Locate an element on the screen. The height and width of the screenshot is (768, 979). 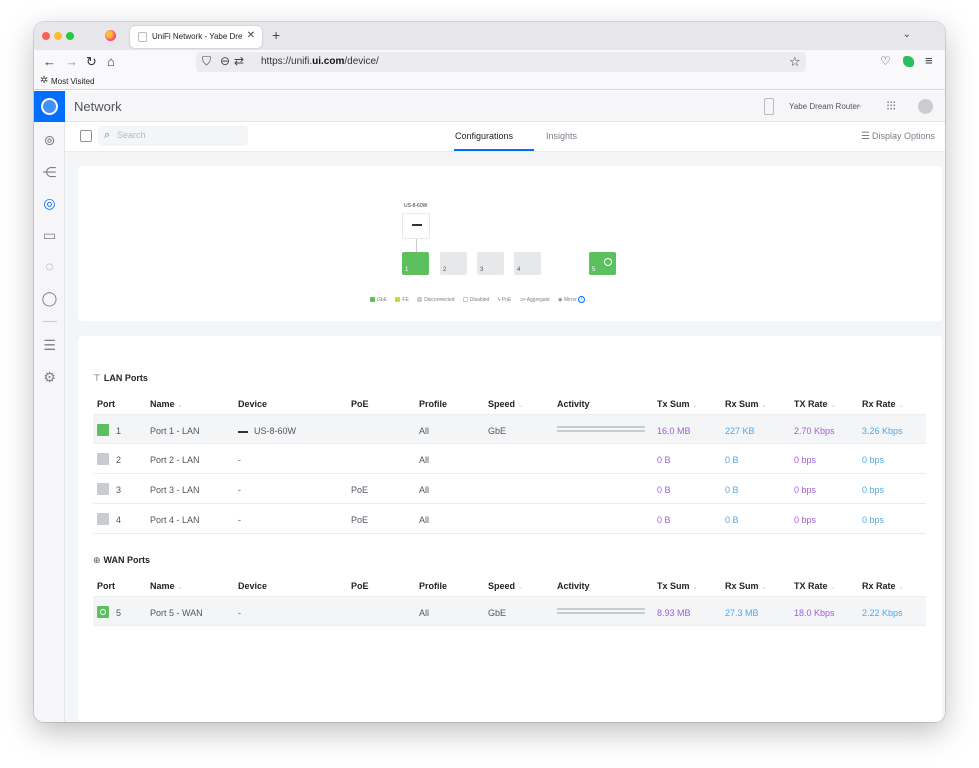
tx-rate: 0 bps is located at coordinates (805, 460).